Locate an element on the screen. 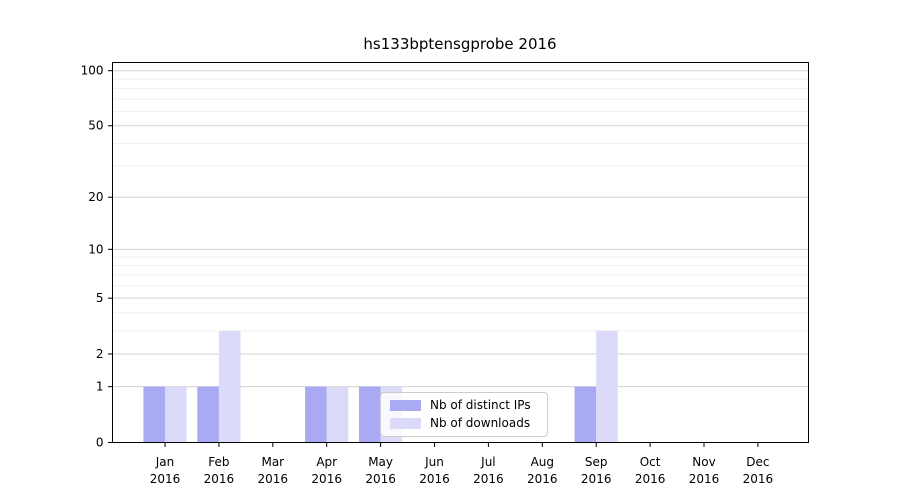 The width and height of the screenshot is (900, 500). x-tick-label-month: Nov is located at coordinates (703, 462).